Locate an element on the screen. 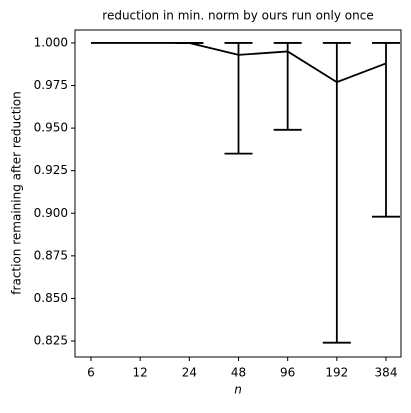  y-tick-label: 0.950 is located at coordinates (51, 128).